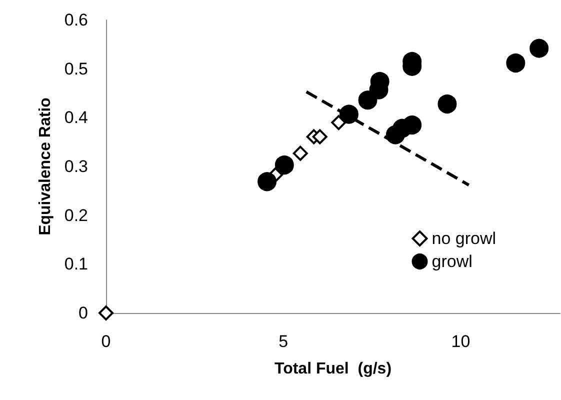 The image size is (561, 400). I want to click on y-axis-title: Equivalence Ratio, so click(45, 166).